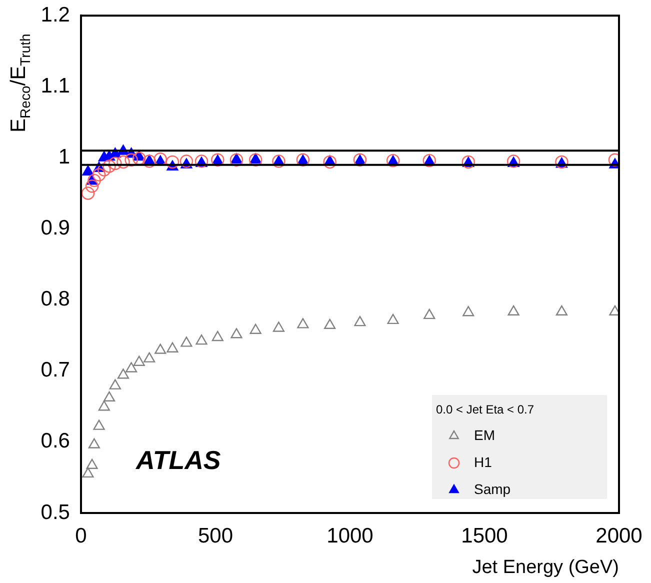 Image resolution: width=651 pixels, height=583 pixels. What do you see at coordinates (484, 536) in the screenshot?
I see `x-tick-label: 1500` at bounding box center [484, 536].